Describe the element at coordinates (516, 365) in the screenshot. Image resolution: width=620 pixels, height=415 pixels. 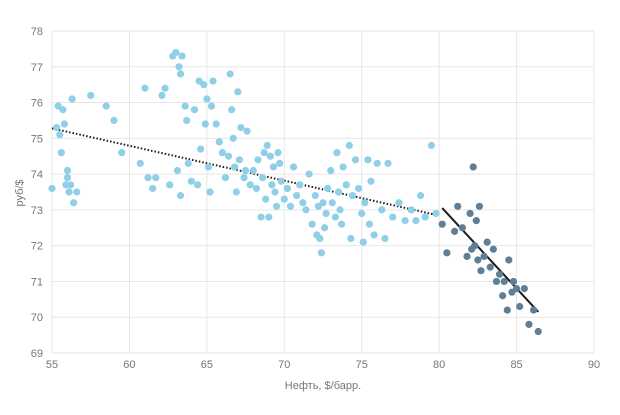
I see `x-tick-label: 85` at that location.